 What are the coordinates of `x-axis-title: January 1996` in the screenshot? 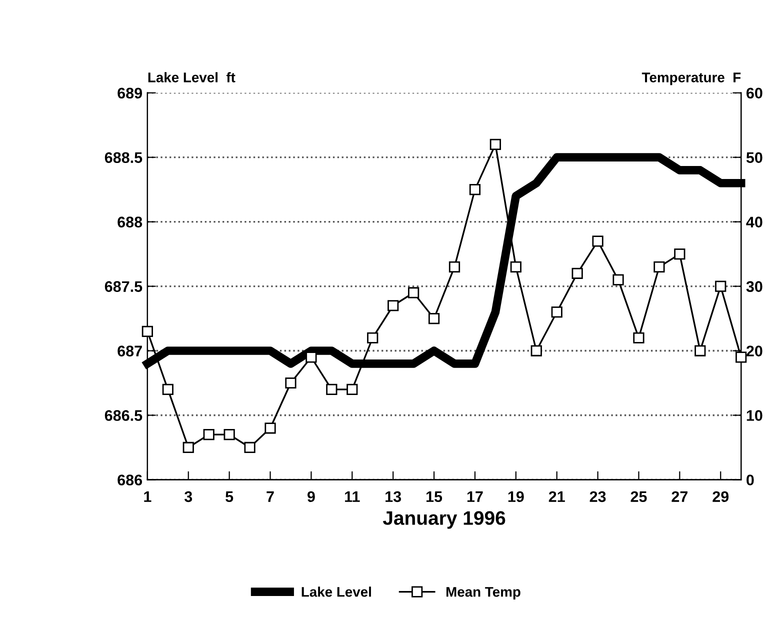 It's located at (444, 520).